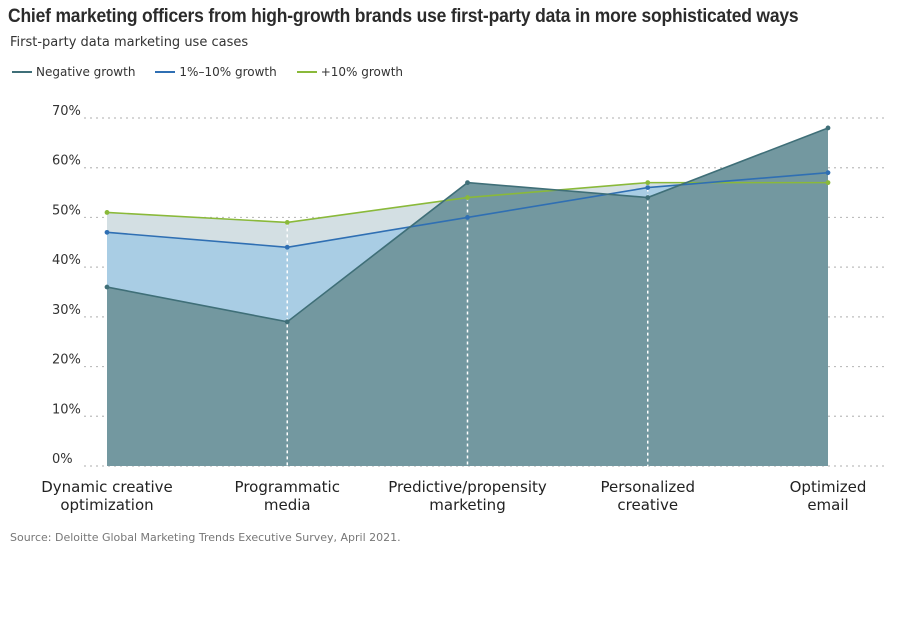 The image size is (922, 628). Describe the element at coordinates (62, 459) in the screenshot. I see `y-tick-label: 0%` at that location.